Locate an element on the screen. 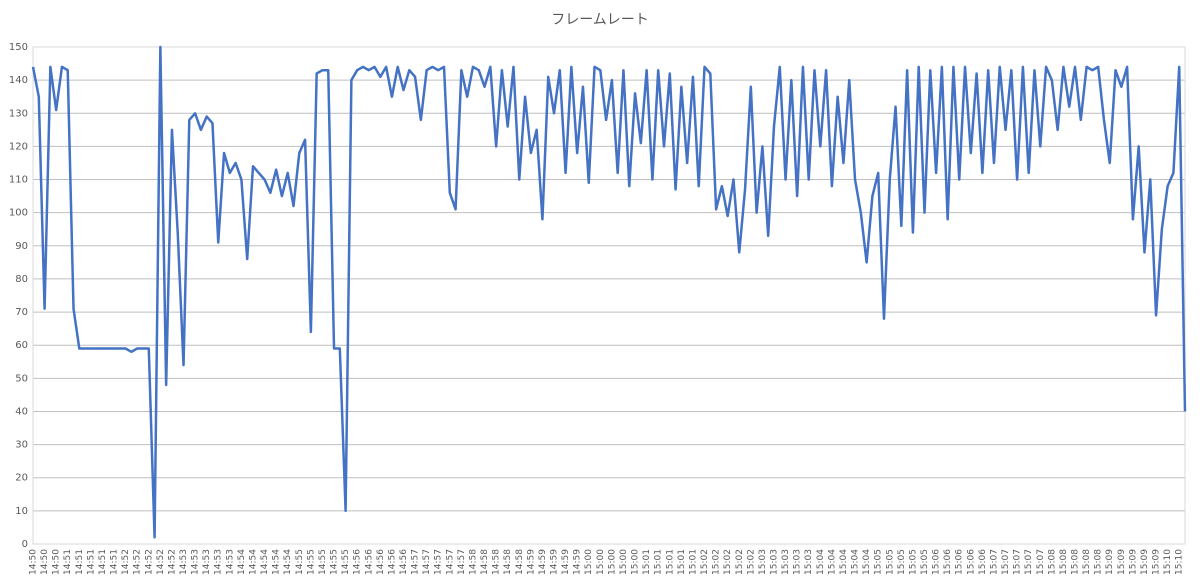  y-tick-label: 80 is located at coordinates (21, 279).